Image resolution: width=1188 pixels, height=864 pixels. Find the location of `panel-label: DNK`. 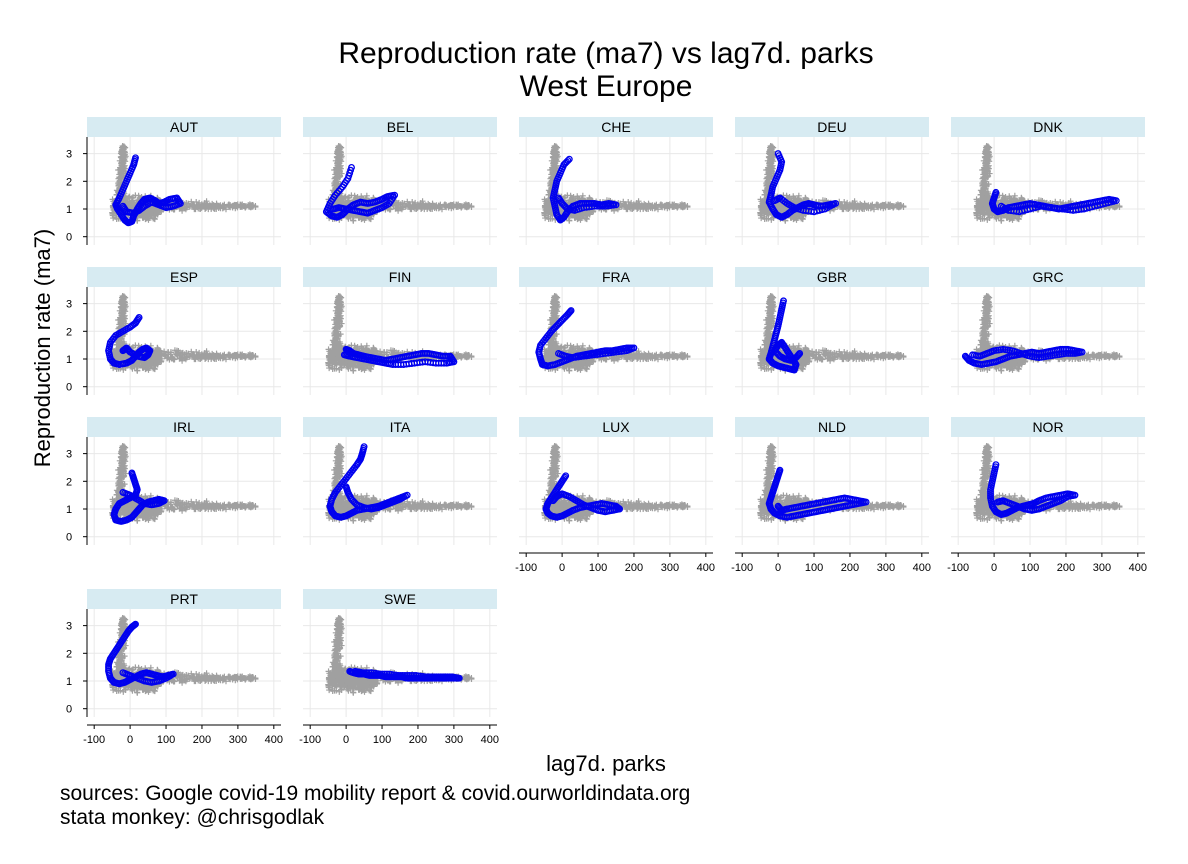

panel-label: DNK is located at coordinates (1048, 127).